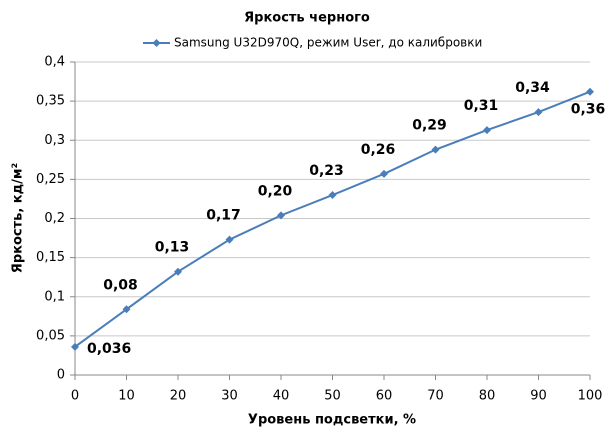 The width and height of the screenshot is (613, 436). I want to click on x-axis-label: Уровень подсветки, %, so click(332, 420).